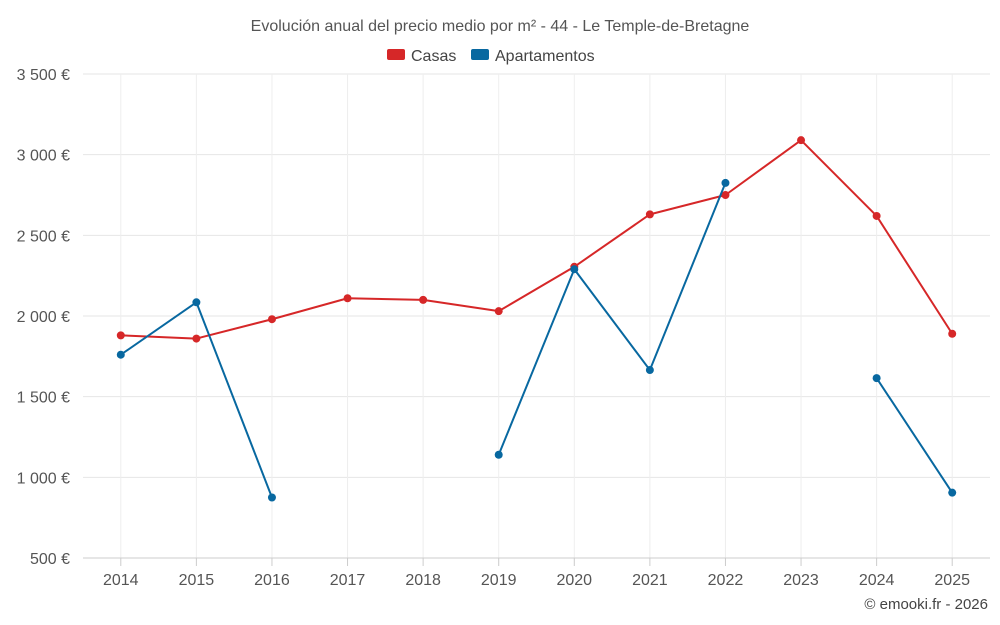  I want to click on y-tick-label: 1 000 €, so click(43, 478).